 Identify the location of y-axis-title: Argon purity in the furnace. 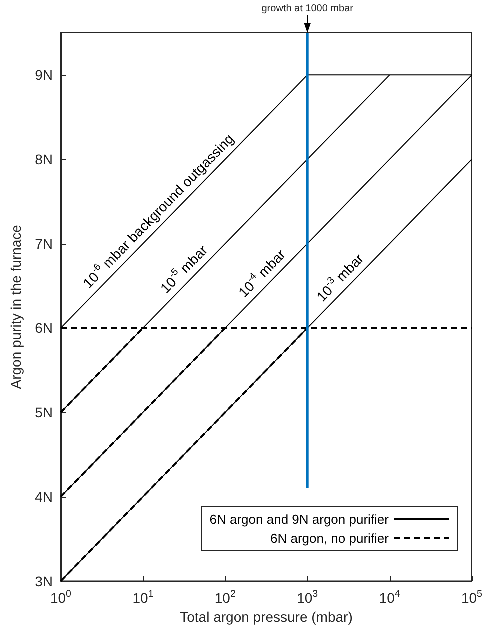
(16, 307).